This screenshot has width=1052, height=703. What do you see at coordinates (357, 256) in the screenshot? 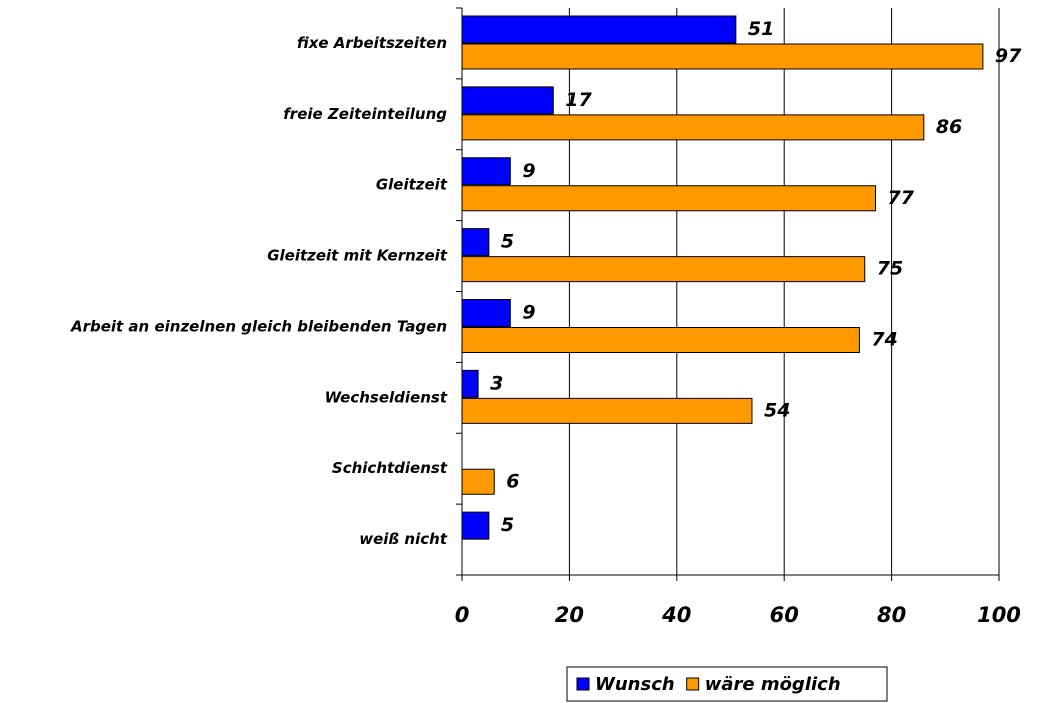
I see `category-label: Gleitzeit mit Kernzeit` at bounding box center [357, 256].